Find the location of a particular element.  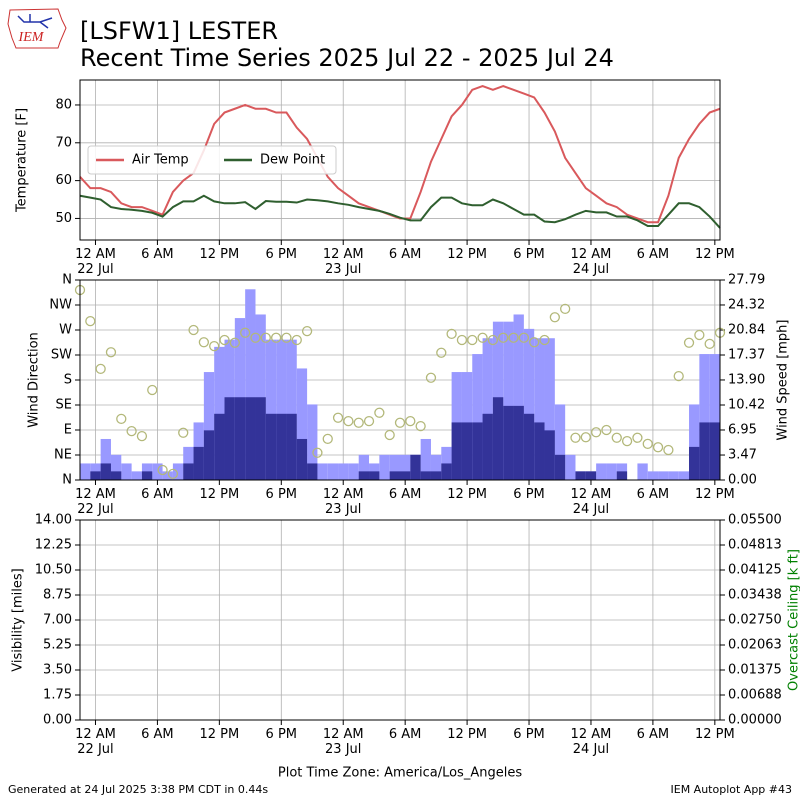

y-tick-label: 80 is located at coordinates (63, 104).